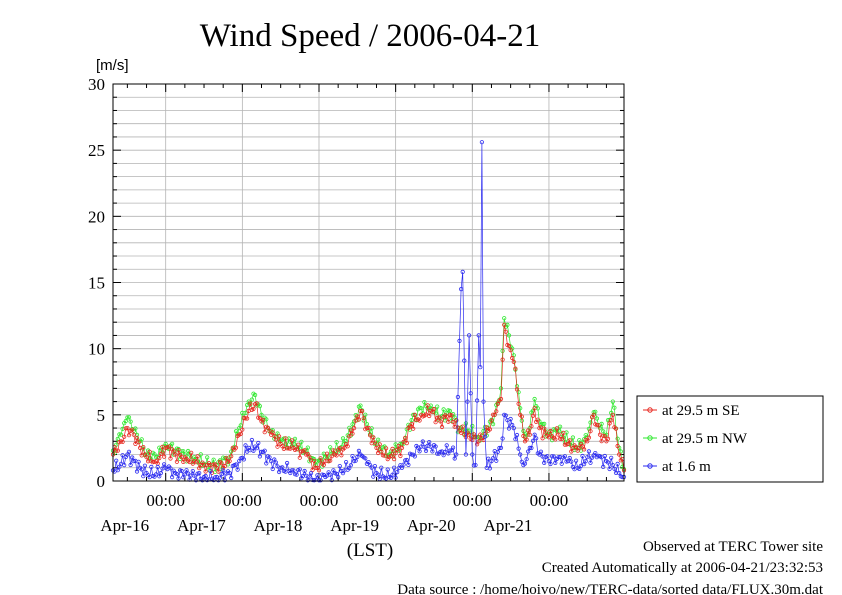  I want to click on legend-box, so click(730, 439).